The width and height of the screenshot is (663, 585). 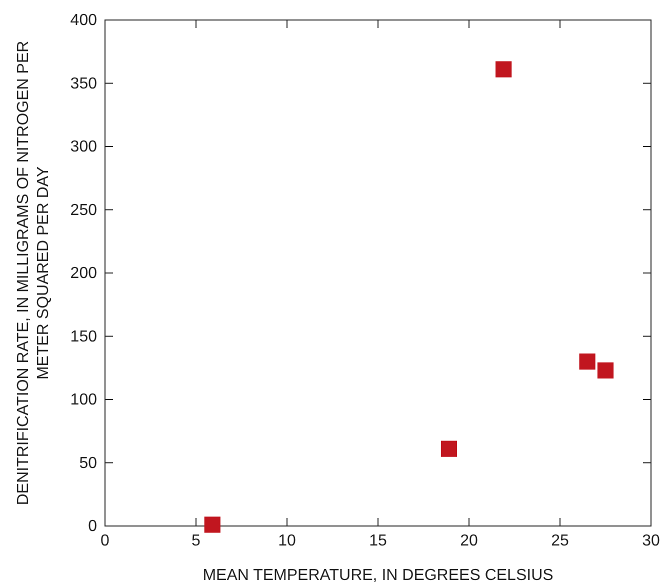 What do you see at coordinates (93, 527) in the screenshot?
I see `y-tick-label: 0` at bounding box center [93, 527].